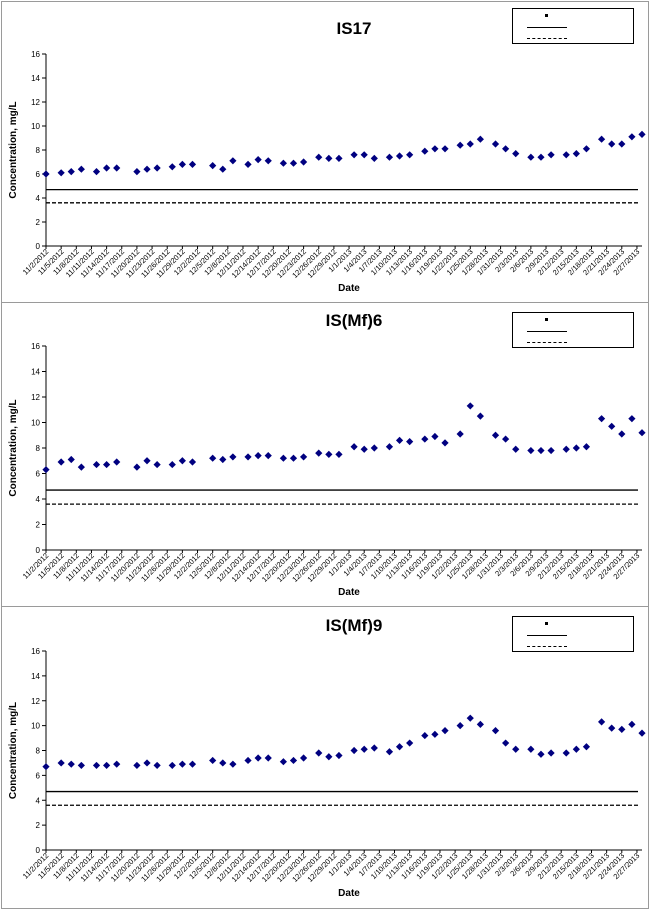 Image resolution: width=652 pixels, height=912 pixels. Describe the element at coordinates (35, 126) in the screenshot. I see `y-tick-label: 10` at that location.